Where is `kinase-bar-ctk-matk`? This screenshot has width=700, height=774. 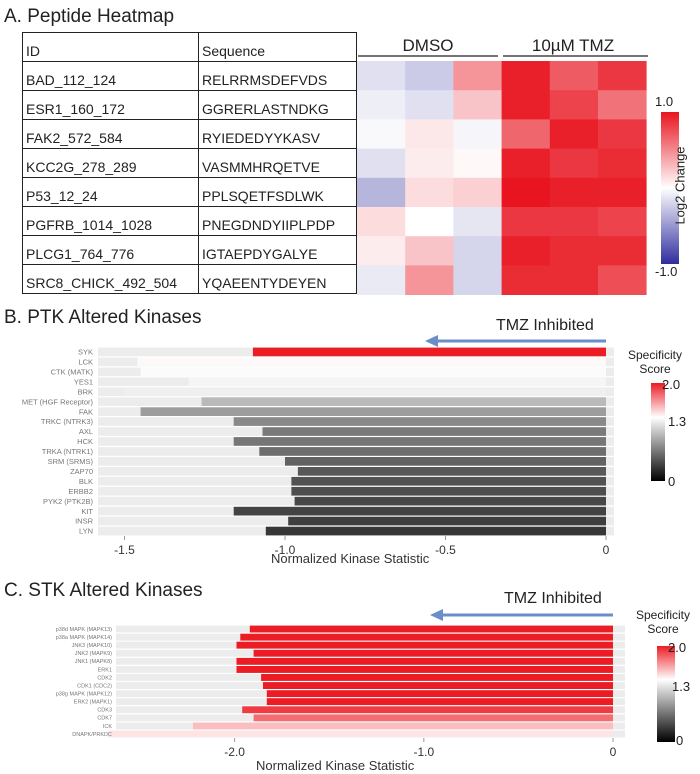 kinase-bar-ctk-matk is located at coordinates (373, 372).